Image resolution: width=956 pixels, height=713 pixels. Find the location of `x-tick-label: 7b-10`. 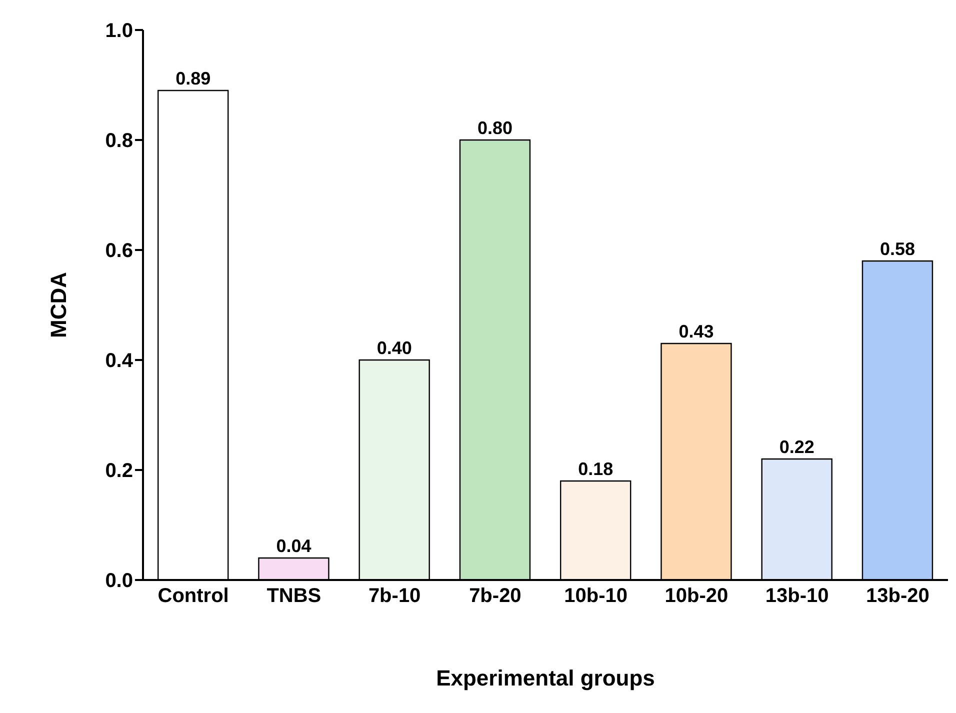

x-tick-label: 7b-10 is located at coordinates (394, 596).